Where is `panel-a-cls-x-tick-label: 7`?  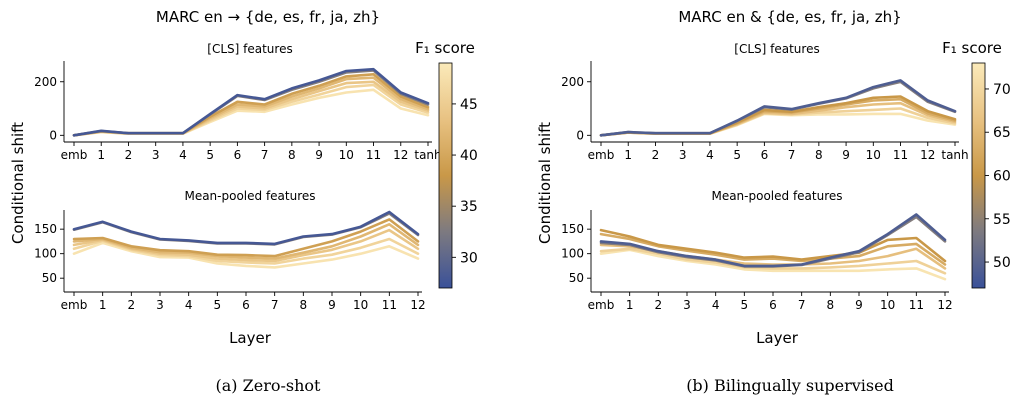
panel-a-cls-x-tick-label: 7 is located at coordinates (265, 155).